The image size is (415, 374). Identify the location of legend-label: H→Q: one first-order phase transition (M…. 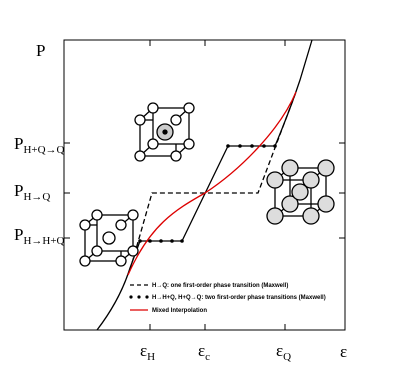
(220, 286).